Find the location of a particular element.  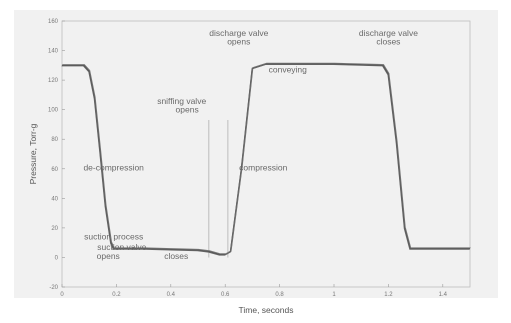

y-tick-label: -20 is located at coordinates (53, 288).